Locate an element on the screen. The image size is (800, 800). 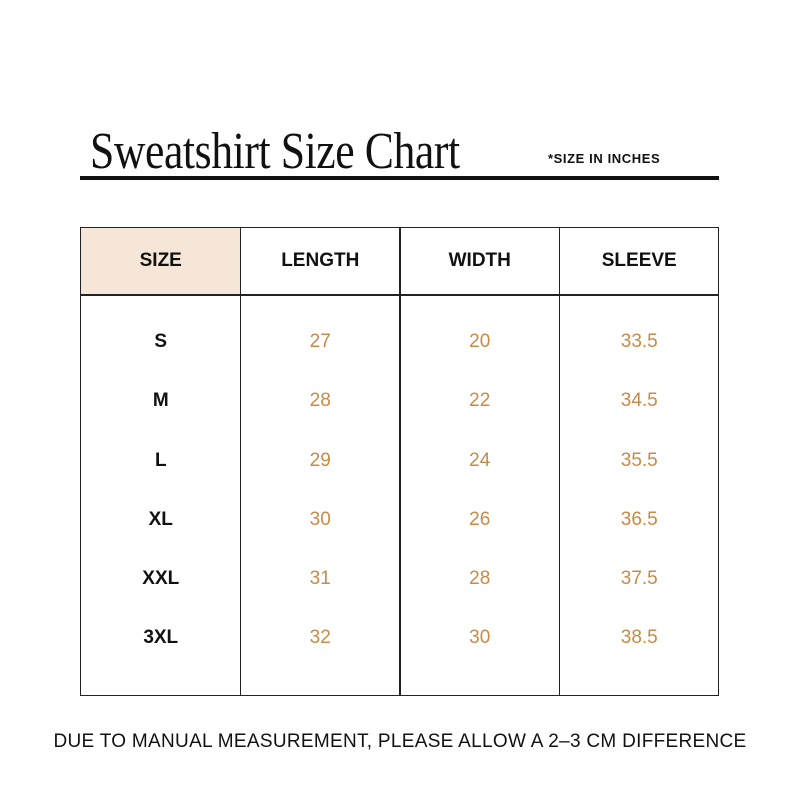
measurement: 20 is located at coordinates (480, 341).